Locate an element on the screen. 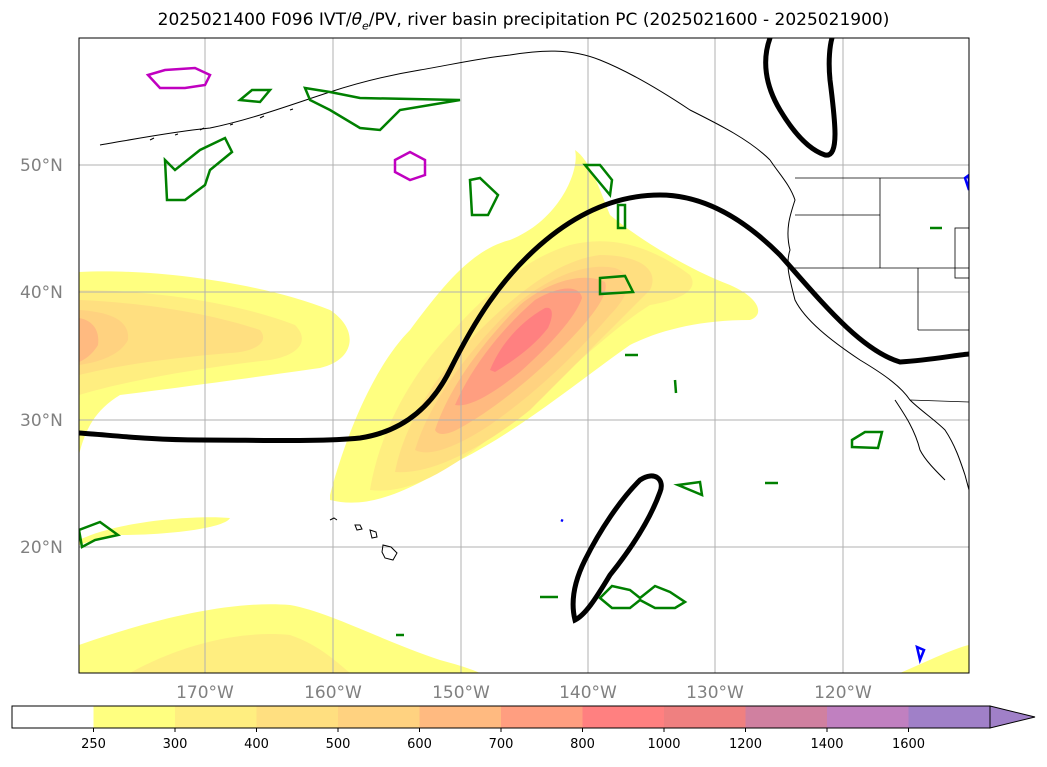 This screenshot has width=1047, height=767. lon-label-150w: 150°W is located at coordinates (461, 693).